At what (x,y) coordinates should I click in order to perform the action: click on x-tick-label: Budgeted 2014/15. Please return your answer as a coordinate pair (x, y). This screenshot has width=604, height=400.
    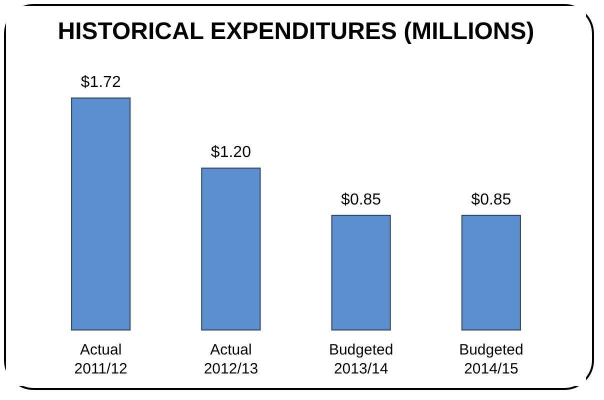
    Looking at the image, I should click on (491, 360).